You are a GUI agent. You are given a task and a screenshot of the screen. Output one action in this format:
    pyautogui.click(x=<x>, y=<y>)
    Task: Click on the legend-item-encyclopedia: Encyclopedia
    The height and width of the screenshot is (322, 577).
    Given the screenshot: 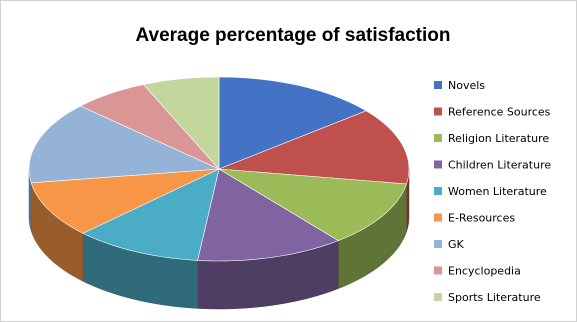 What is the action you would take?
    pyautogui.click(x=477, y=271)
    